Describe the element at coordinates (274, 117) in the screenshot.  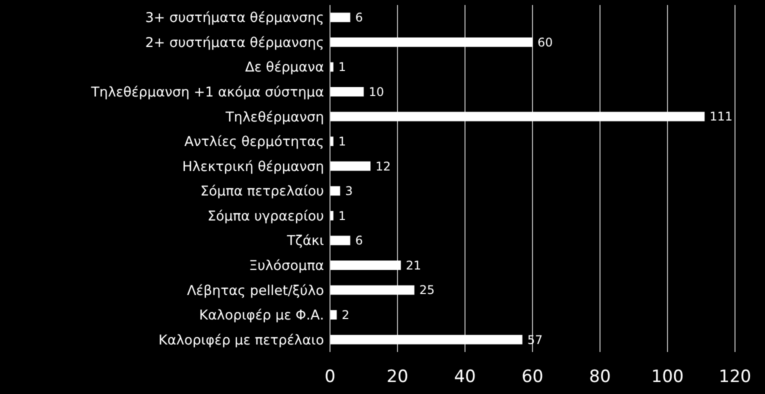
I see `y-tick-label: Τηλεθέρμανση` at that location.